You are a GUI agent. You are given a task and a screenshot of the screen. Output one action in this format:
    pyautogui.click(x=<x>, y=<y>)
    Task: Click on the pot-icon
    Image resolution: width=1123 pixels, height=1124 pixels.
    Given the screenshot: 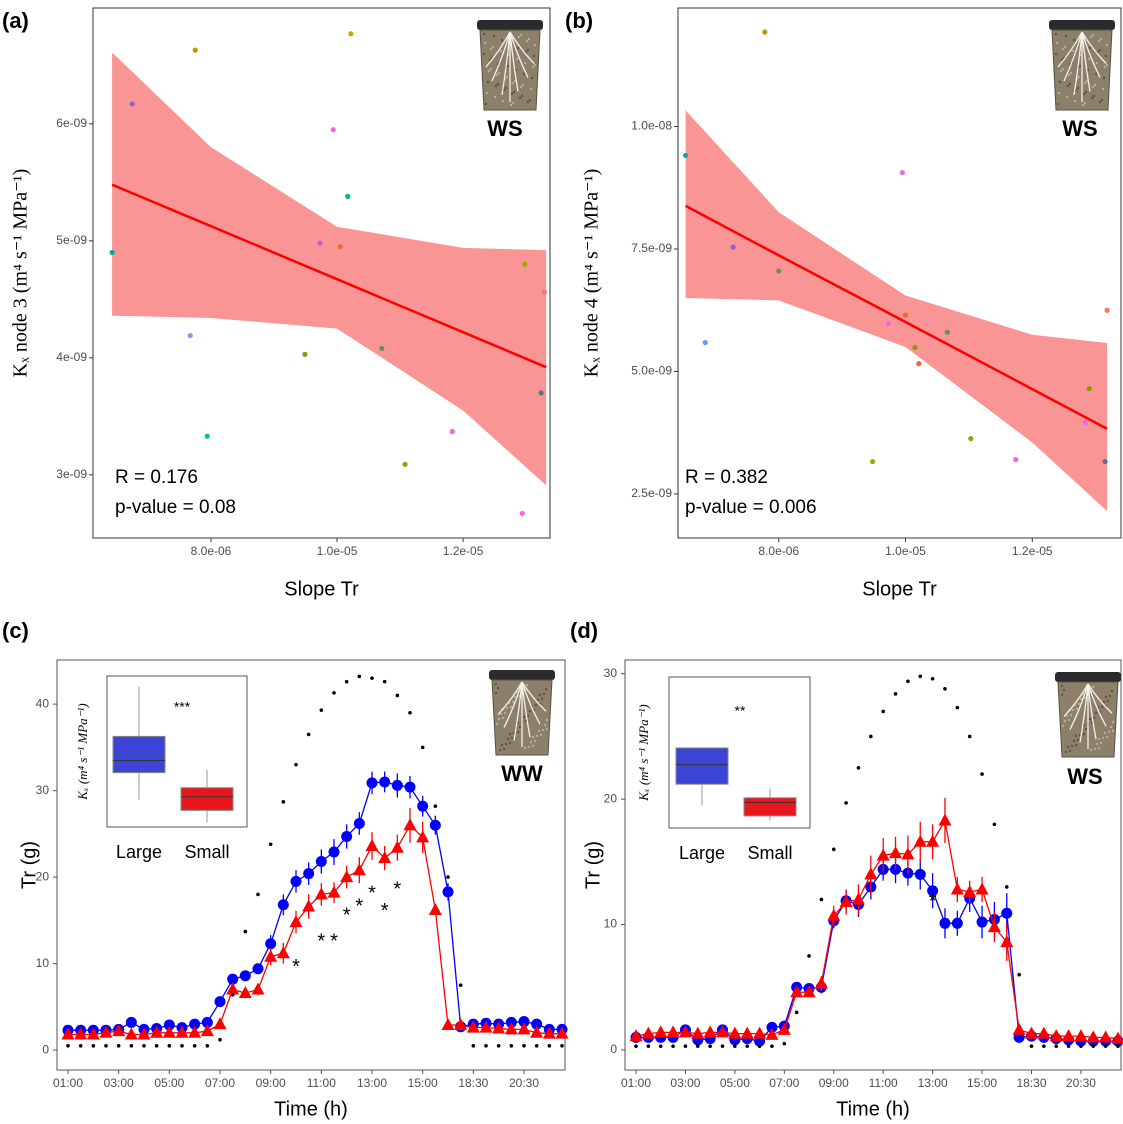 What is the action you would take?
    pyautogui.click(x=1082, y=65)
    